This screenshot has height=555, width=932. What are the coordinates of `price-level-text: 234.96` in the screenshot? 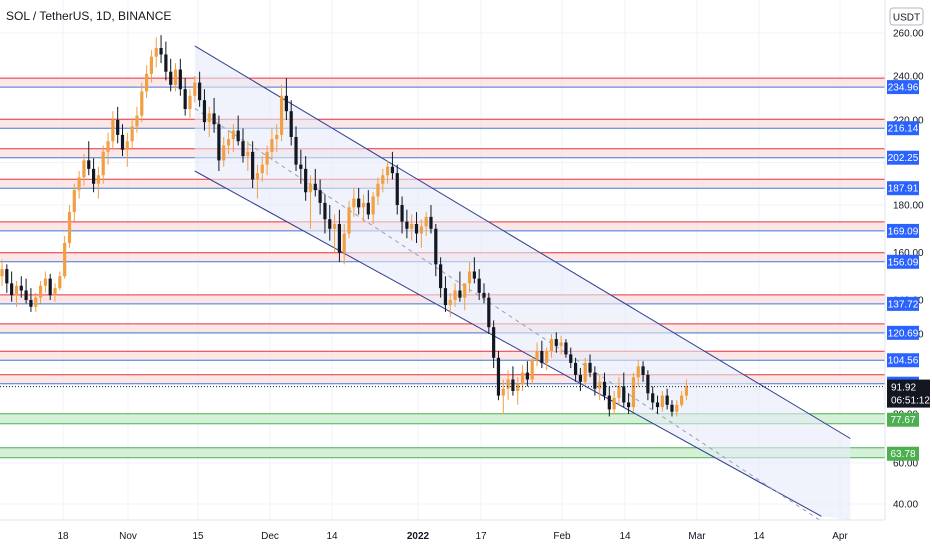 It's located at (903, 88).